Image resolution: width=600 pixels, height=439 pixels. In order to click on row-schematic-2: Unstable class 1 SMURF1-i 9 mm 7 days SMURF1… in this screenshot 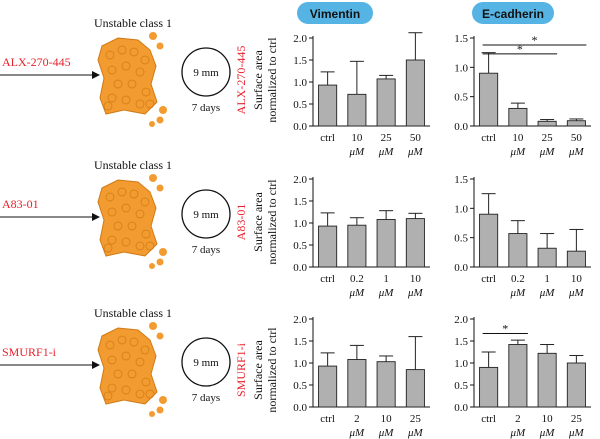, I will do `click(139, 361)`.